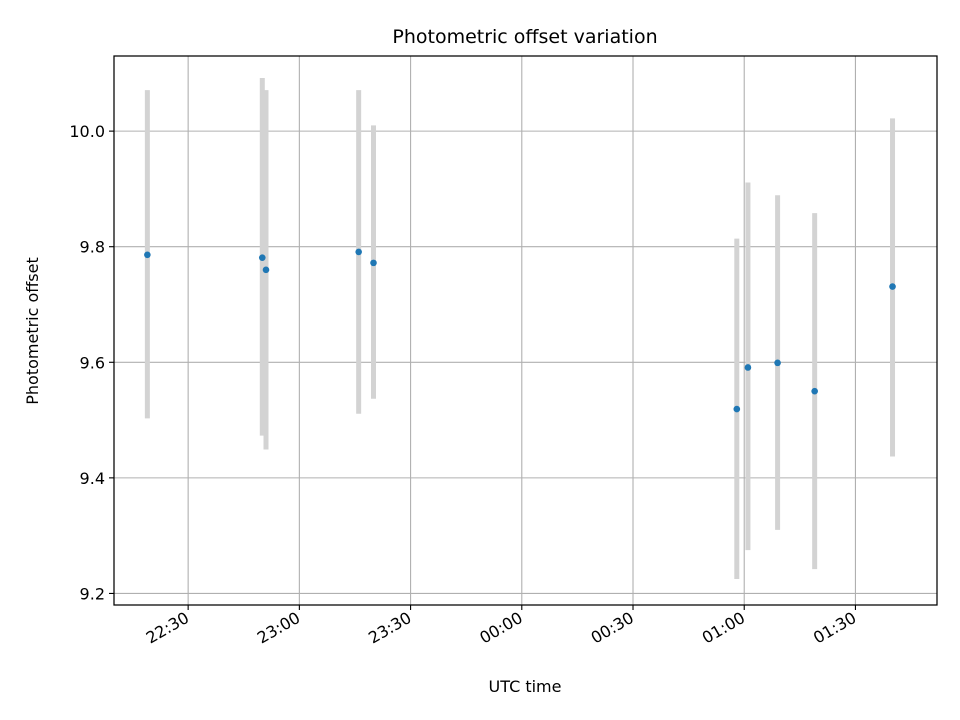  What do you see at coordinates (92, 247) in the screenshot?
I see `y-tick-label: 9.8` at bounding box center [92, 247].